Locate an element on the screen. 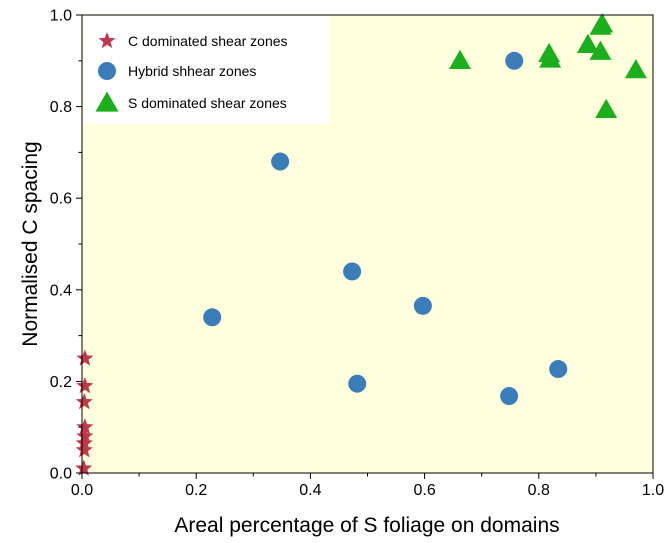  legend-box is located at coordinates (206, 70).